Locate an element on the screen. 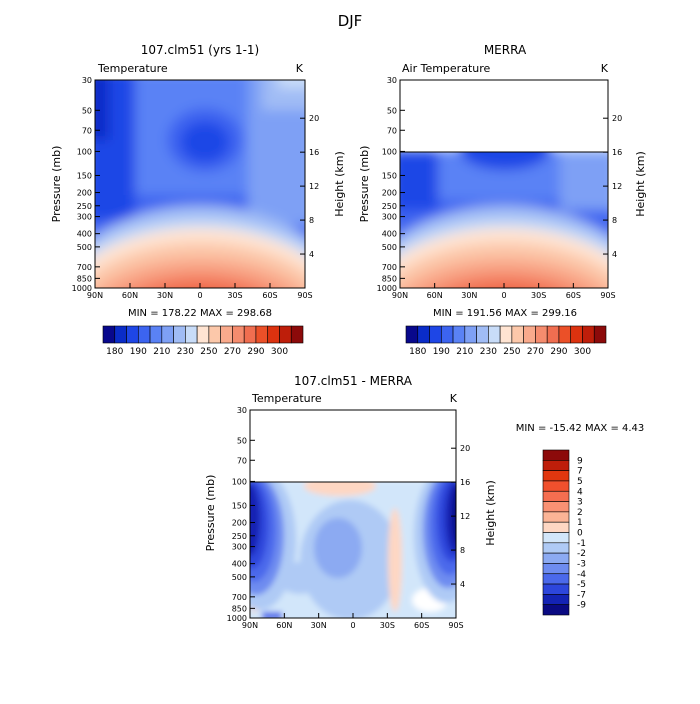  y-tick-label: 400 is located at coordinates (239, 564).